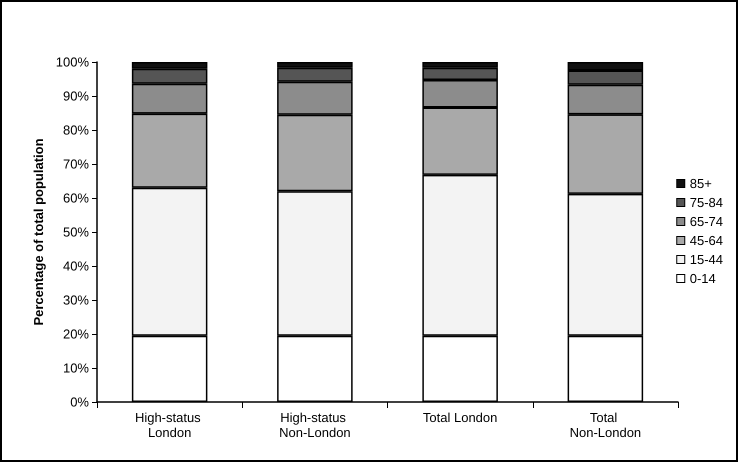 The width and height of the screenshot is (738, 462). What do you see at coordinates (76, 164) in the screenshot?
I see `y-tick-label: 70%` at bounding box center [76, 164].